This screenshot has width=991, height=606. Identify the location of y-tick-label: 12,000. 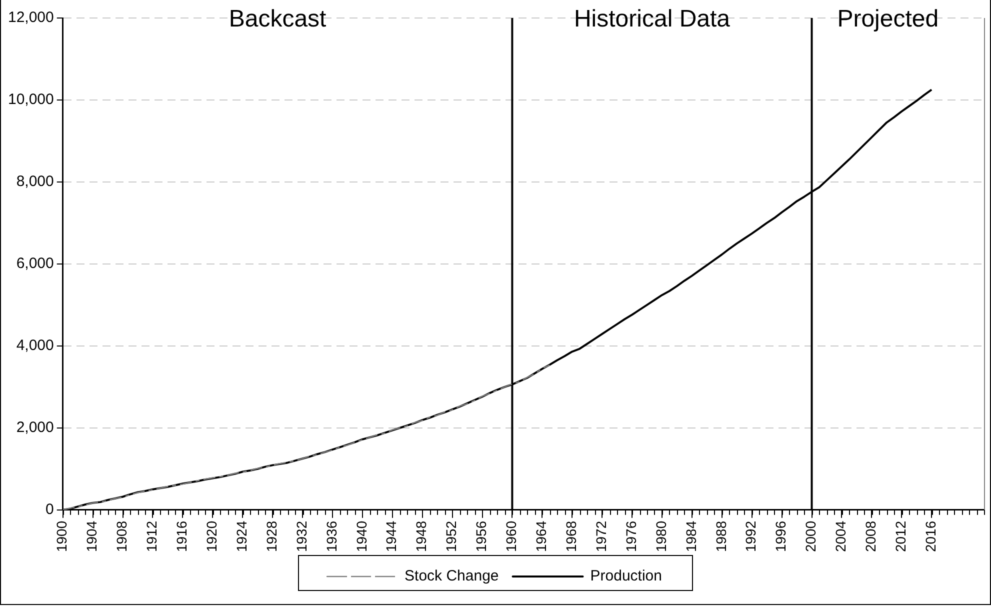
(31, 17).